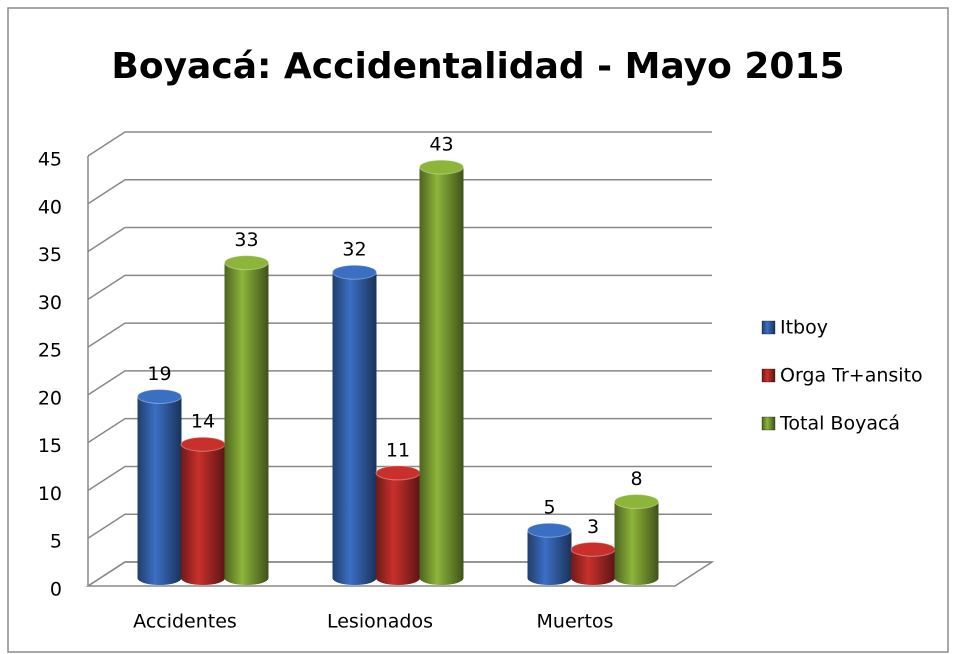 The image size is (957, 654). I want to click on legend-label: Total Boyacá, so click(839, 424).